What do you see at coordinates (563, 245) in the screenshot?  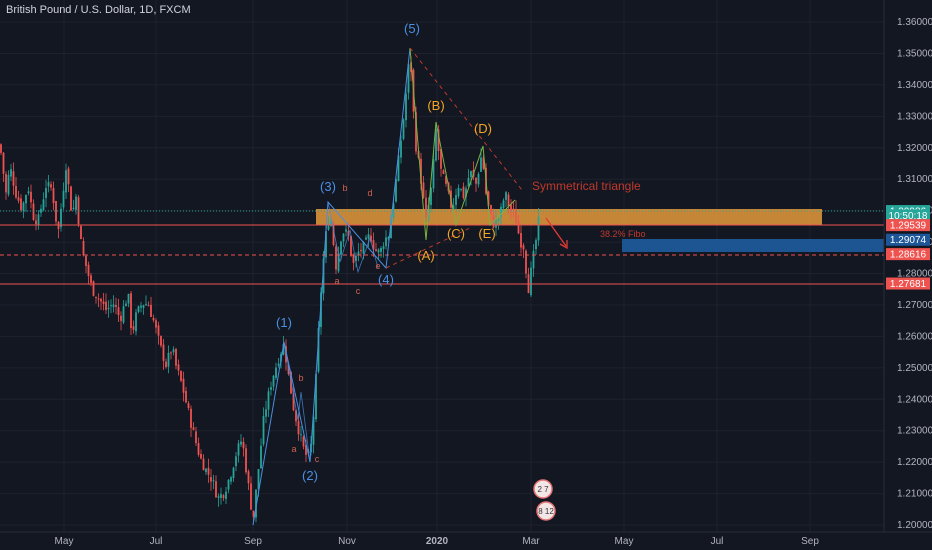 I see `projection-arrow-head` at bounding box center [563, 245].